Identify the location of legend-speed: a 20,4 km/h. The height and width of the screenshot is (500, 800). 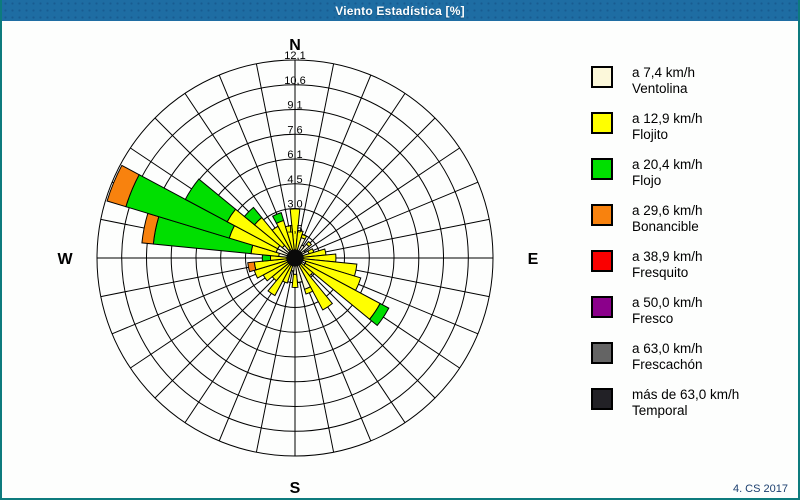
(667, 164).